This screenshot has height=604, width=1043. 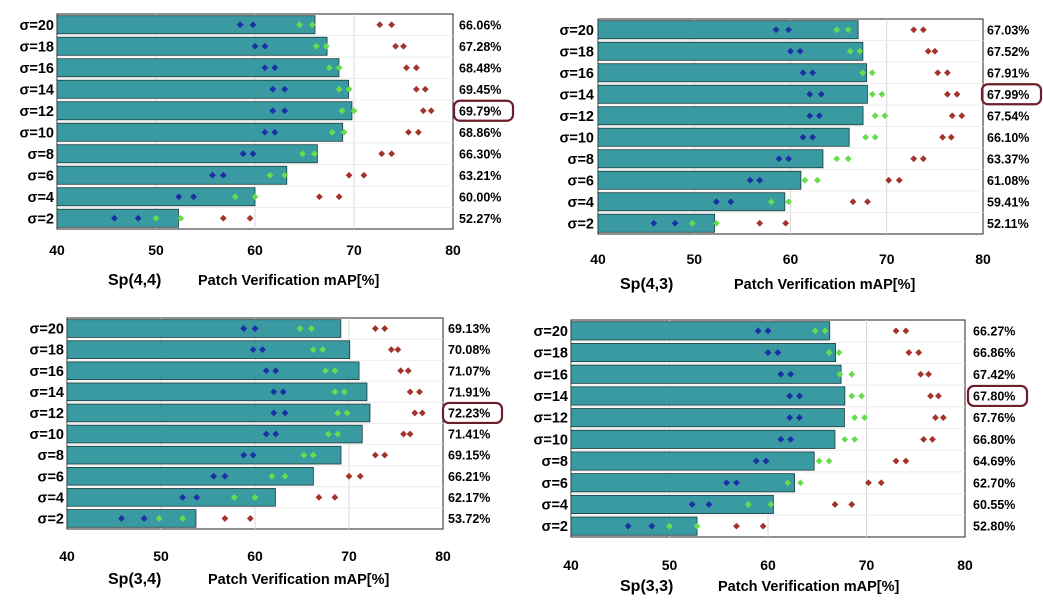 I want to click on y-tick-label: σ=18, so click(x=576, y=52).